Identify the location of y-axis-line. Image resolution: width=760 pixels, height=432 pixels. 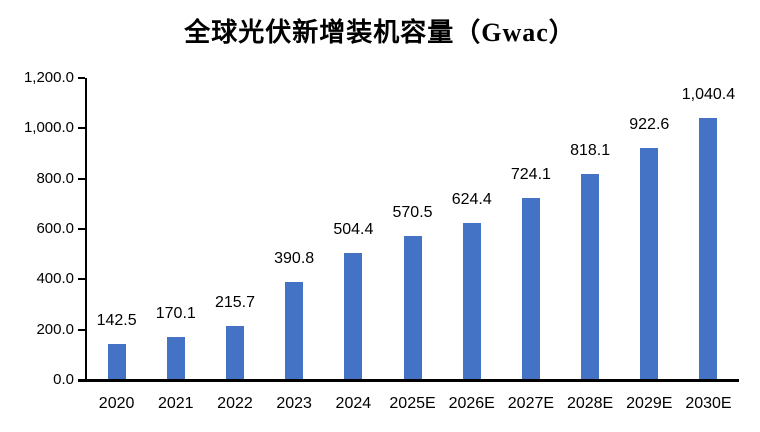
(86, 229).